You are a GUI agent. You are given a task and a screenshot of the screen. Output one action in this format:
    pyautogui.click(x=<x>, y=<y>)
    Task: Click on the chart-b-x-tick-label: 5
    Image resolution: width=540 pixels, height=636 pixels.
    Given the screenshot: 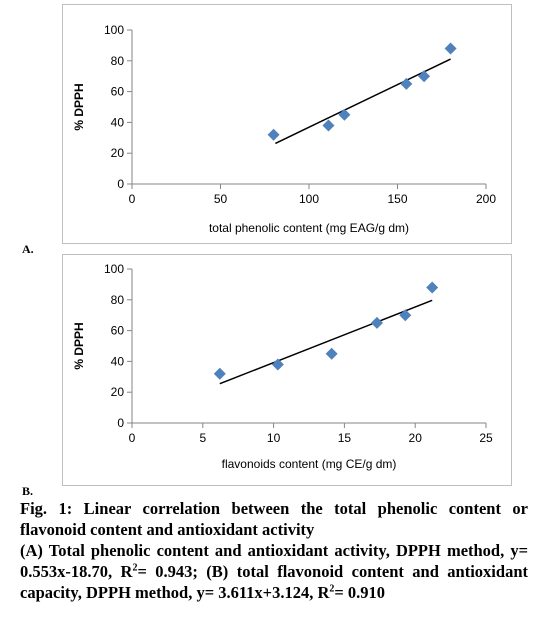 What is the action you would take?
    pyautogui.click(x=202, y=438)
    